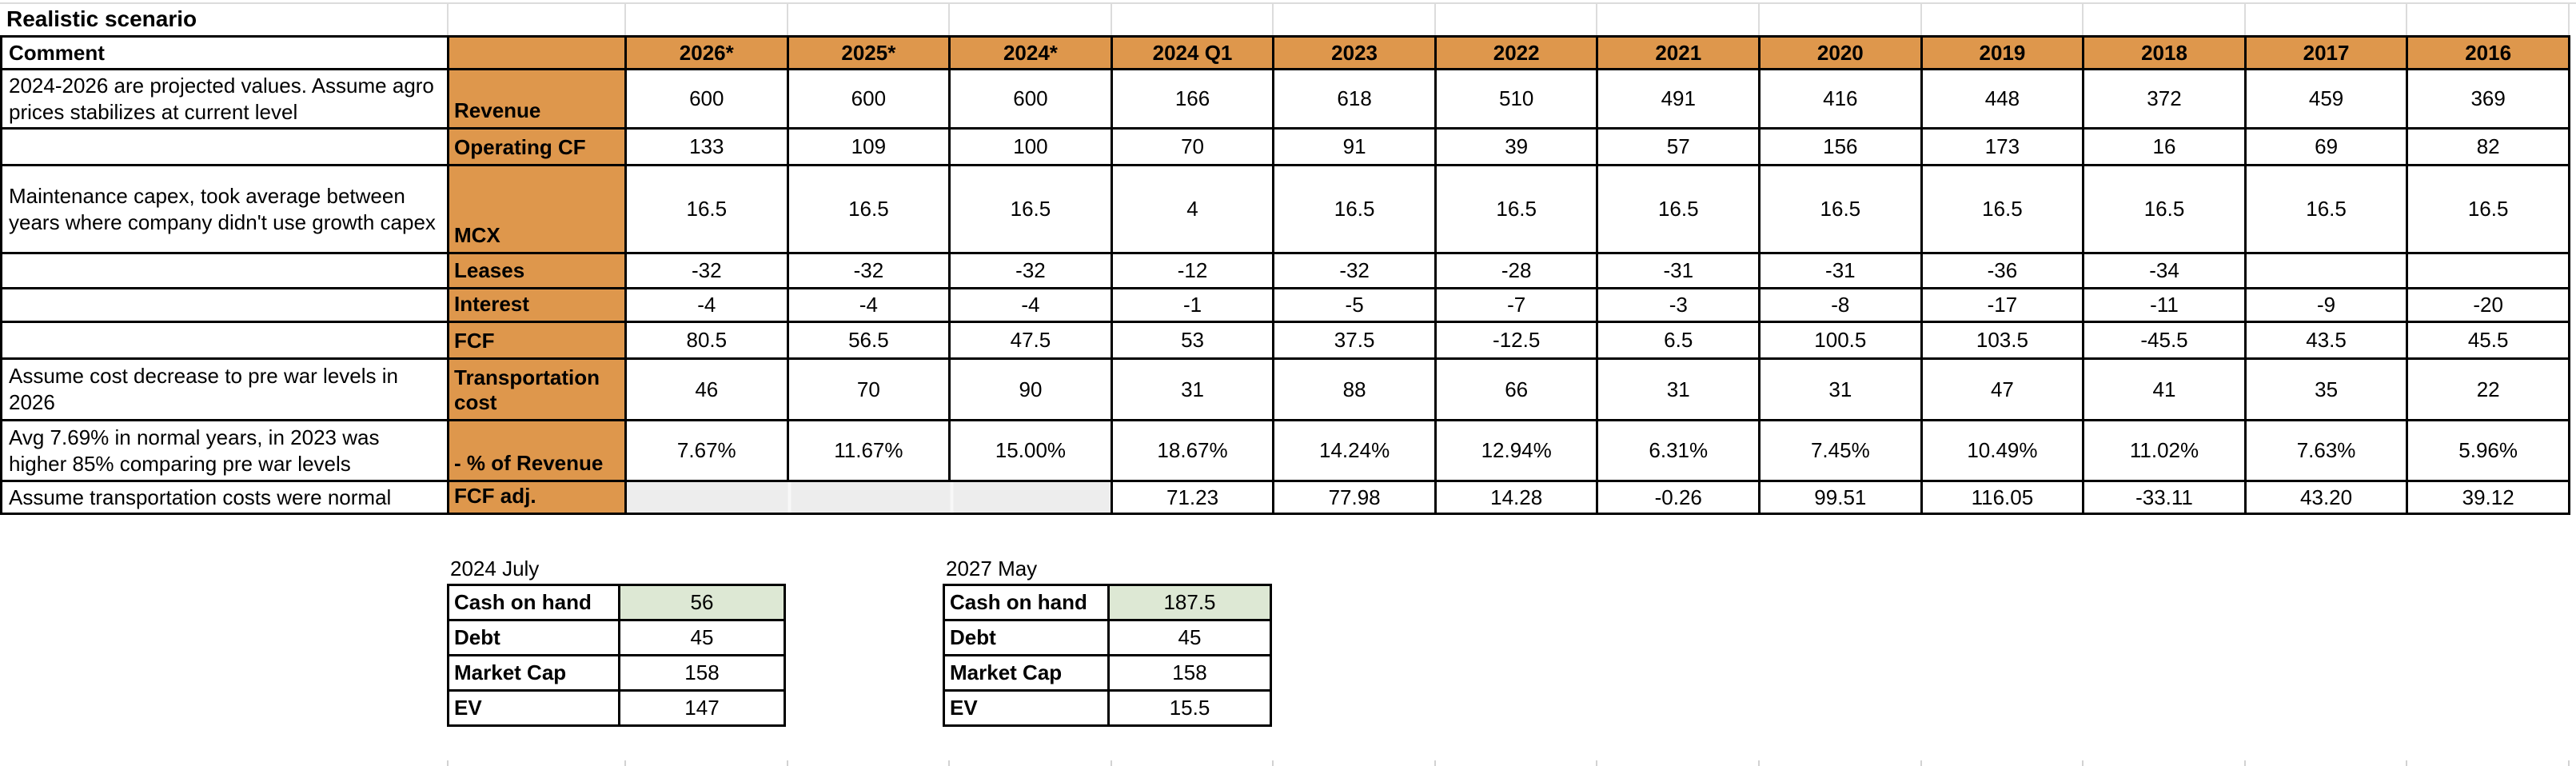  What do you see at coordinates (1841, 497) in the screenshot?
I see `cell-fcf-adj-2020: 99.51` at bounding box center [1841, 497].